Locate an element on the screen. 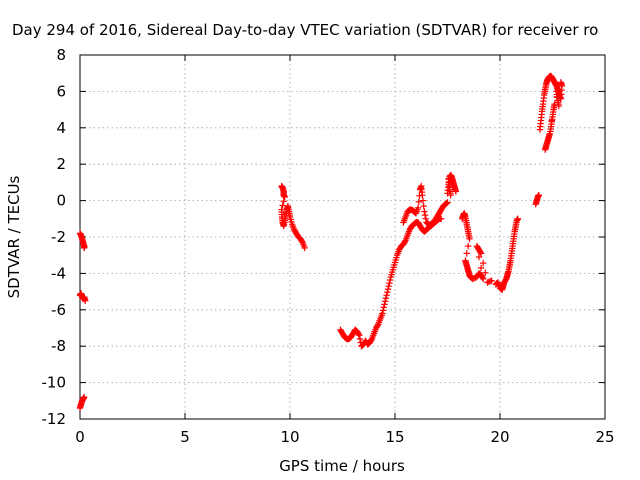 The image size is (640, 480). x-tick-label: 25 is located at coordinates (604, 437).